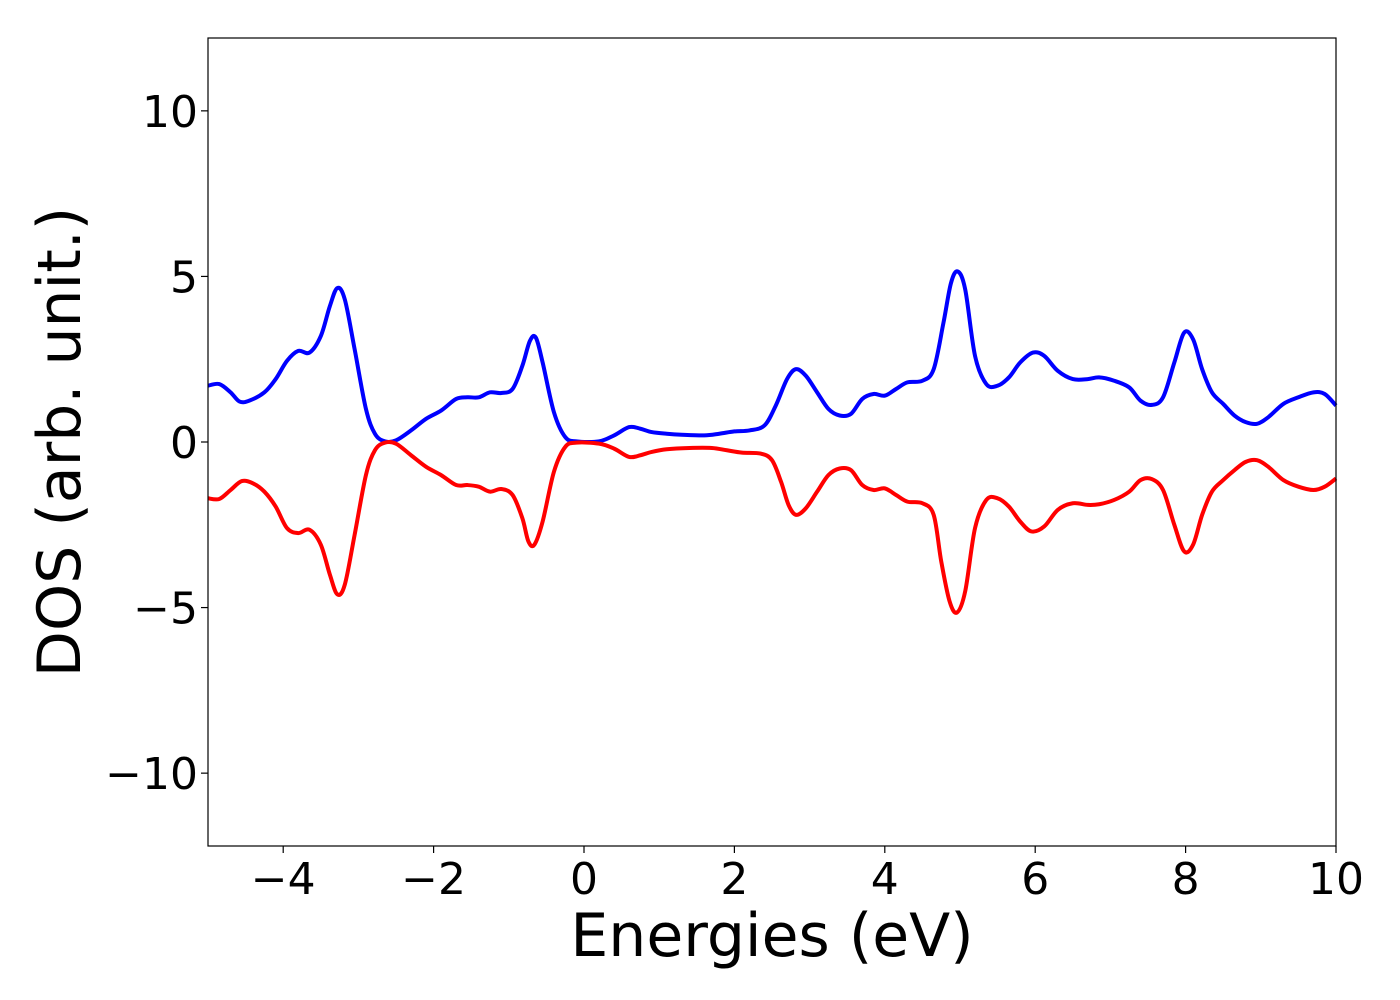 This screenshot has width=1400, height=1000. I want to click on x-tick-label: 2, so click(734, 879).